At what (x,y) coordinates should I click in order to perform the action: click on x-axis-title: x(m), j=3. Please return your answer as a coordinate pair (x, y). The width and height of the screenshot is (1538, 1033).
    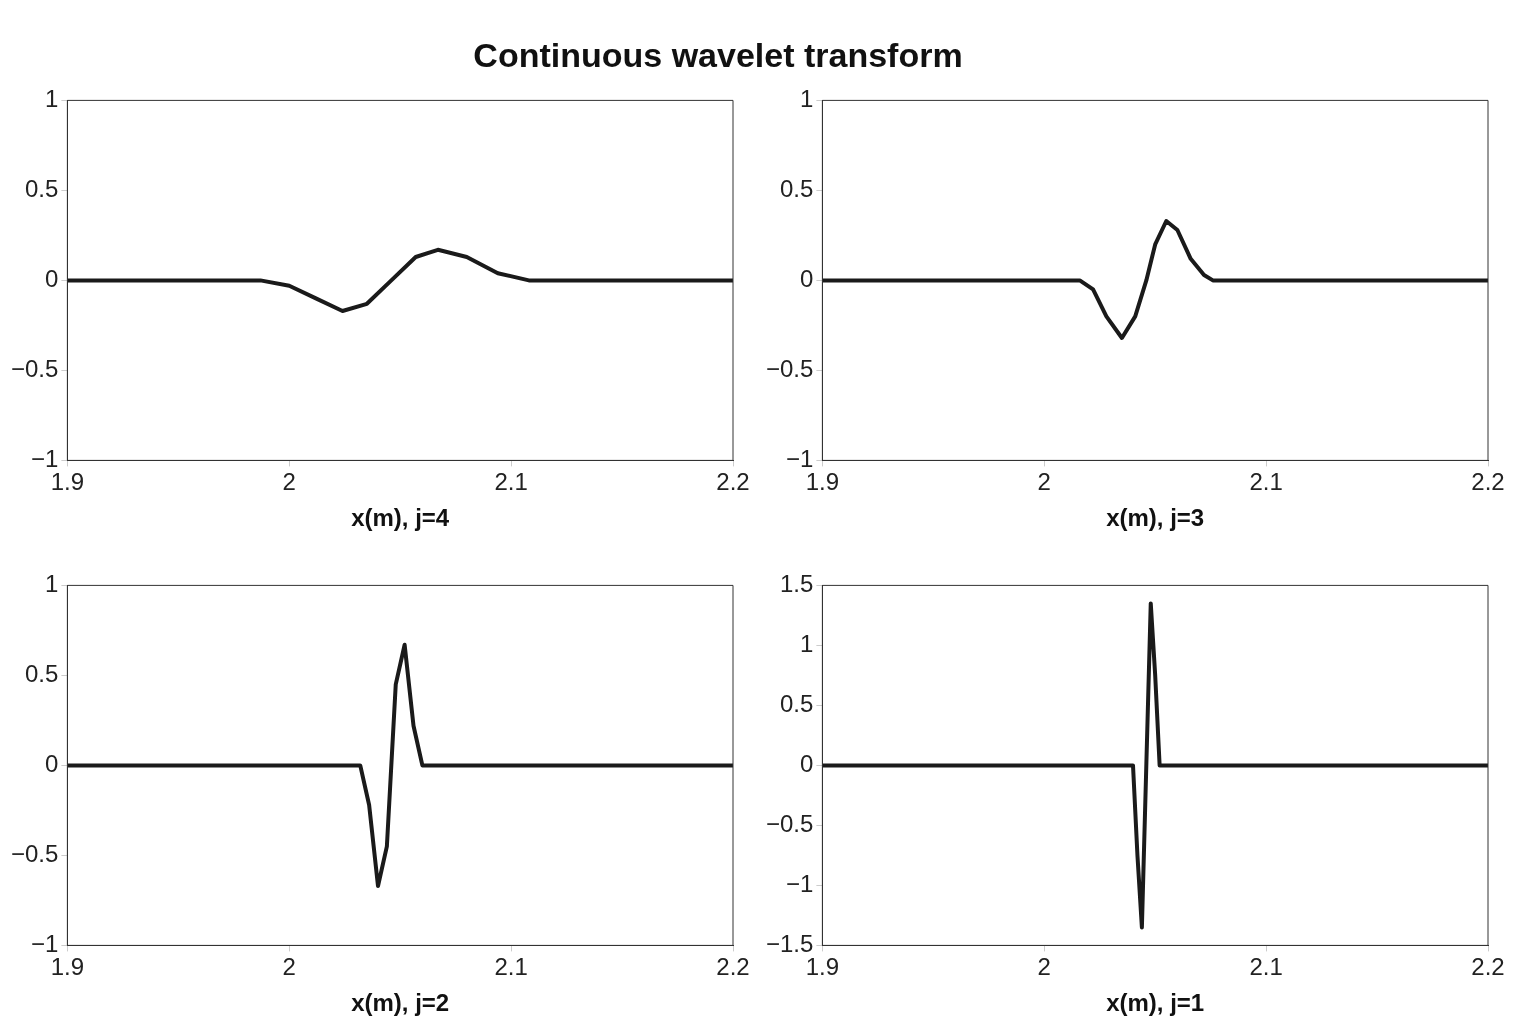
    Looking at the image, I should click on (1155, 518).